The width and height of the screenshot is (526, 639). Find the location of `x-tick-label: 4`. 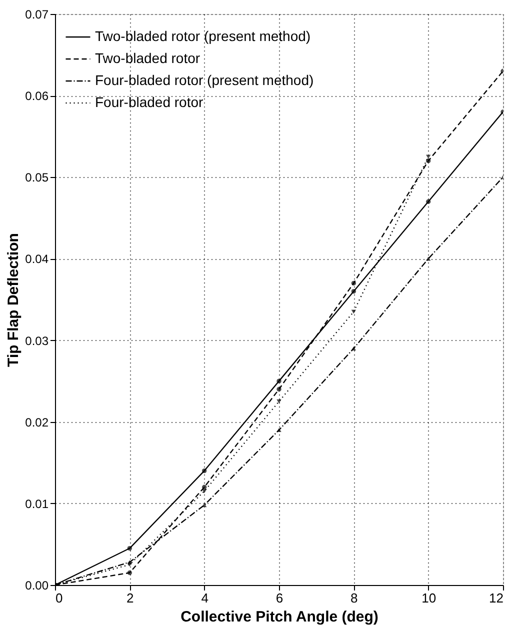

x-tick-label: 4 is located at coordinates (204, 598).